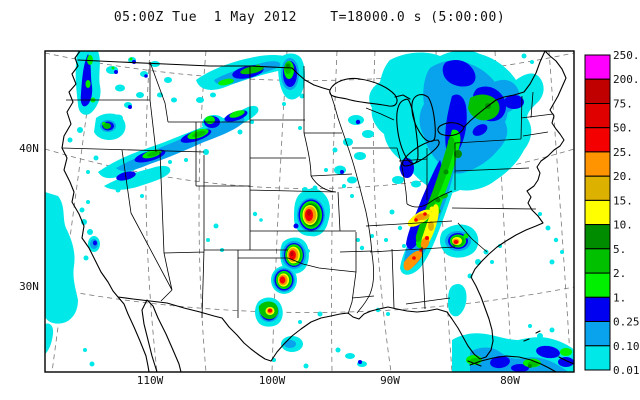 Image resolution: width=640 pixels, height=400 pixels. I want to click on x-axis-label-80w: 80W, so click(510, 380).